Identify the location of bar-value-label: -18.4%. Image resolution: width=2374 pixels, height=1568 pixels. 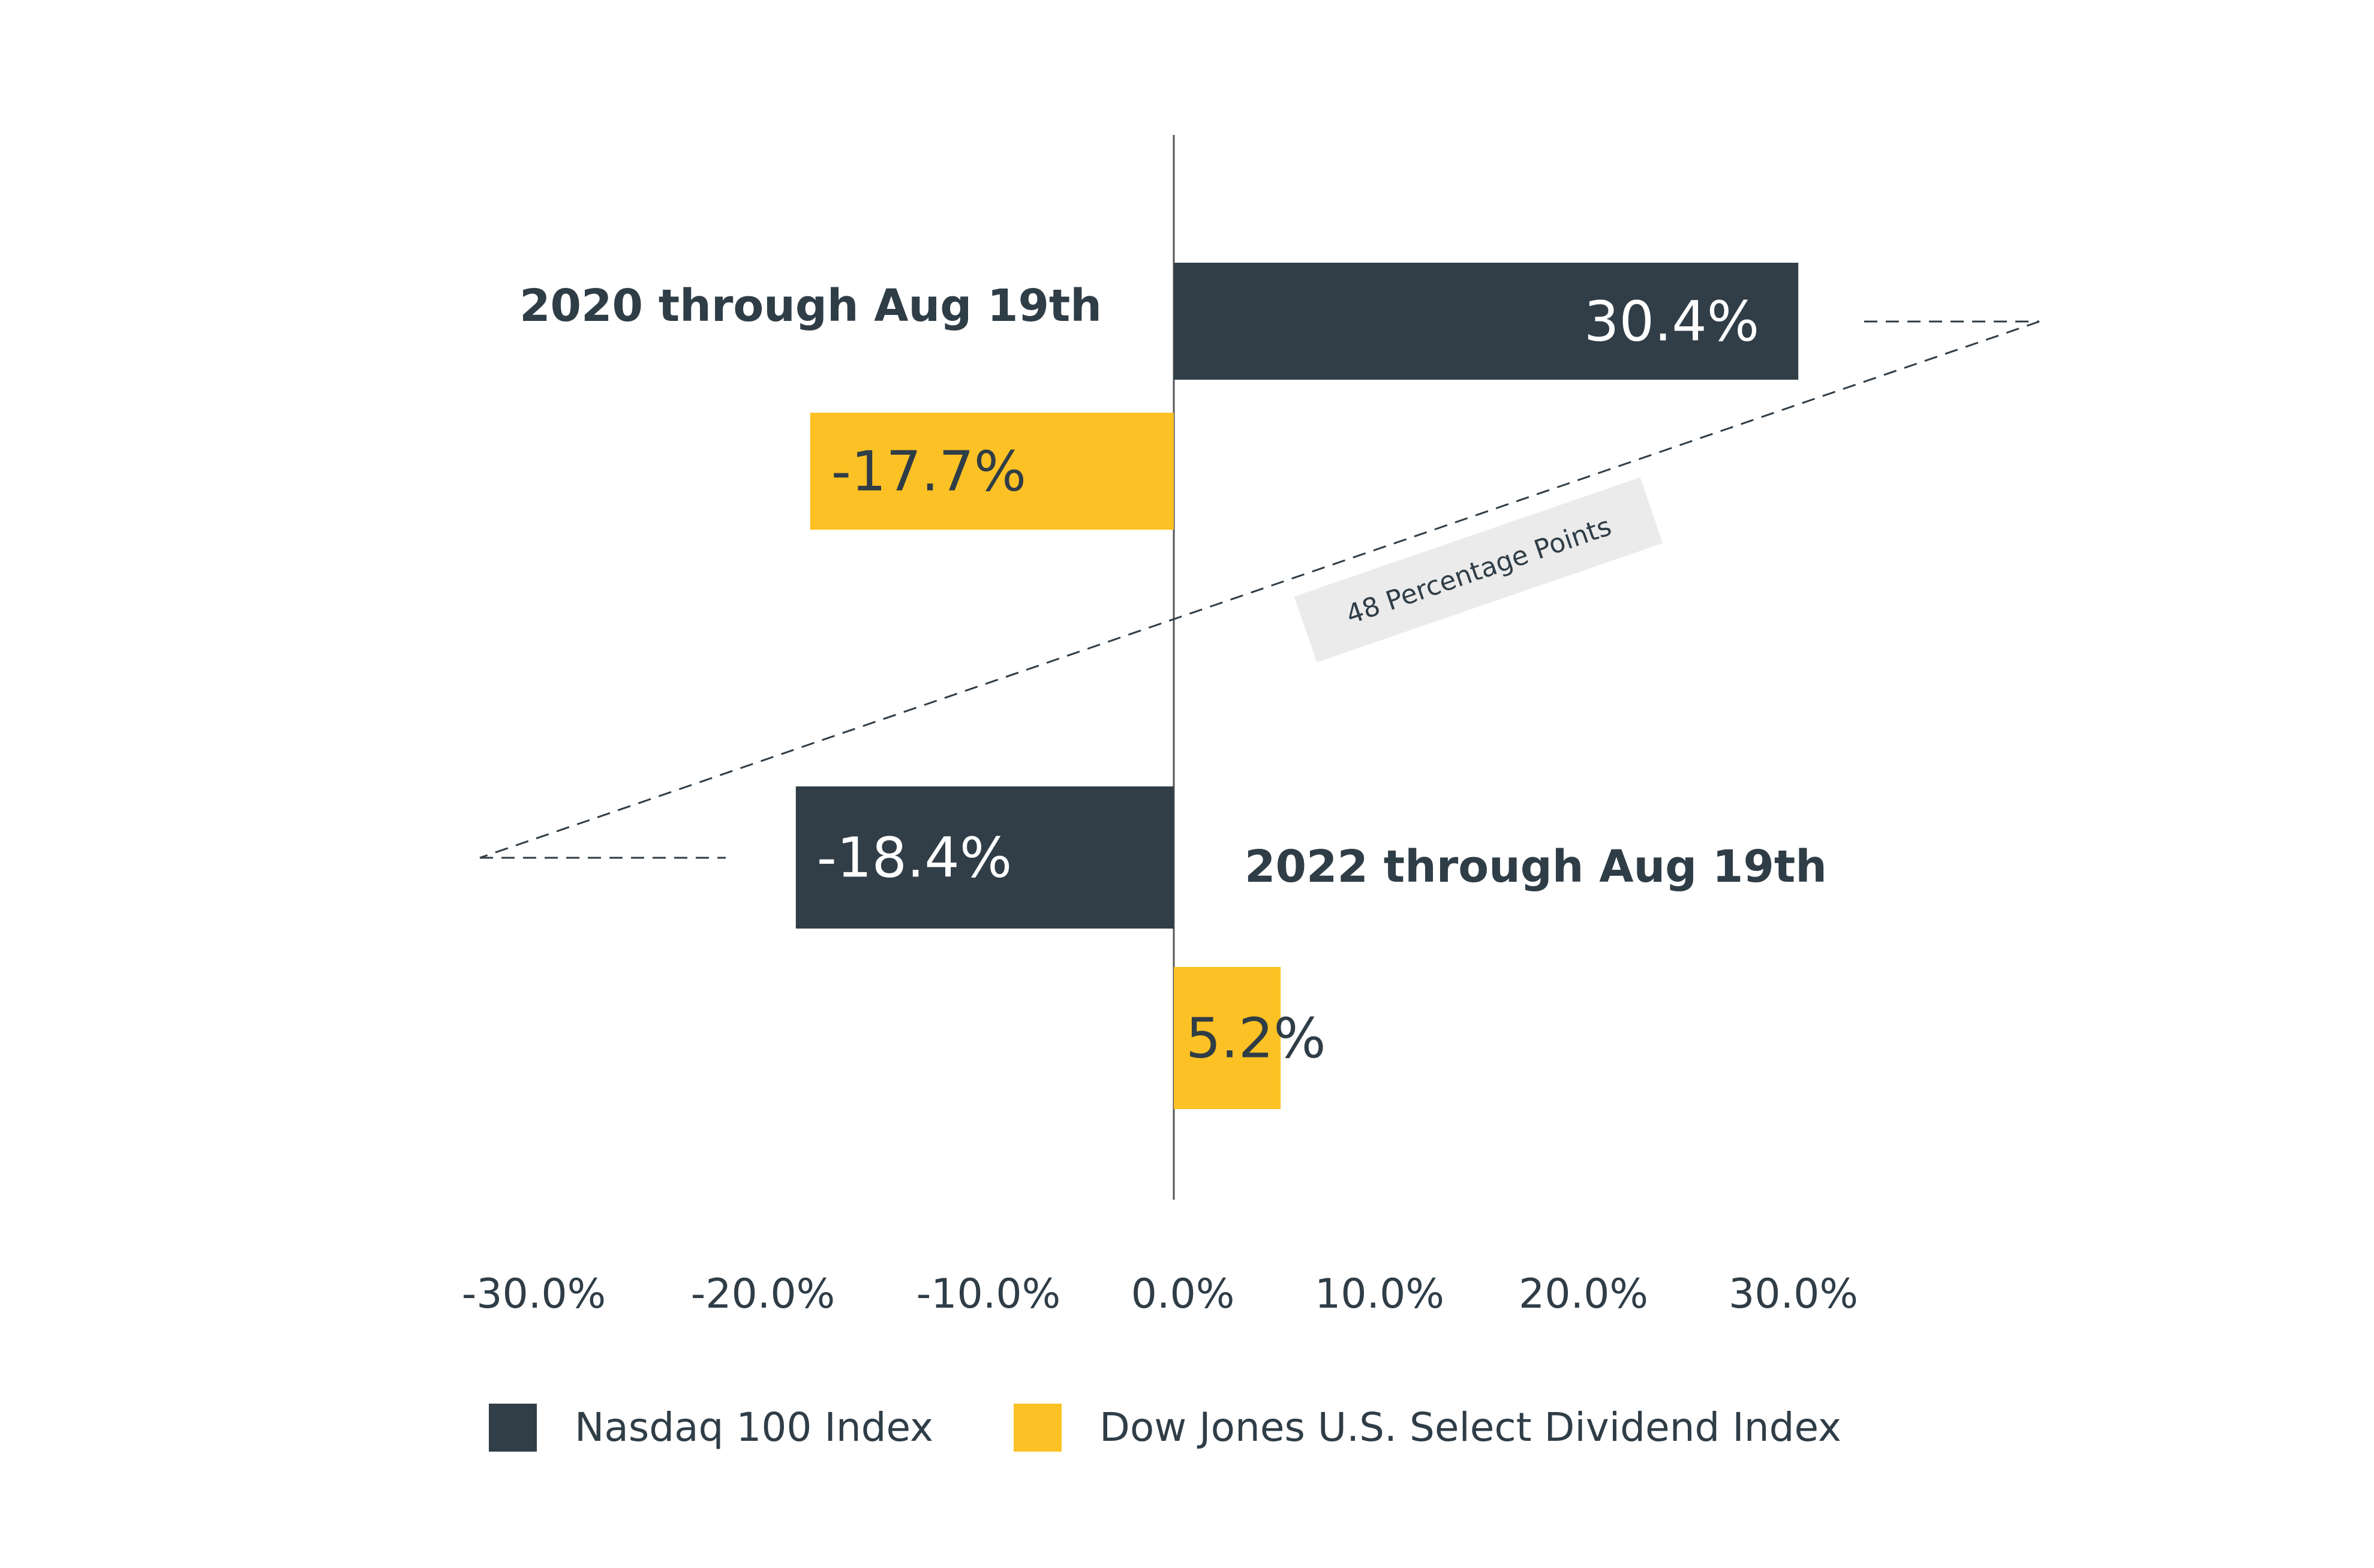
(914, 858).